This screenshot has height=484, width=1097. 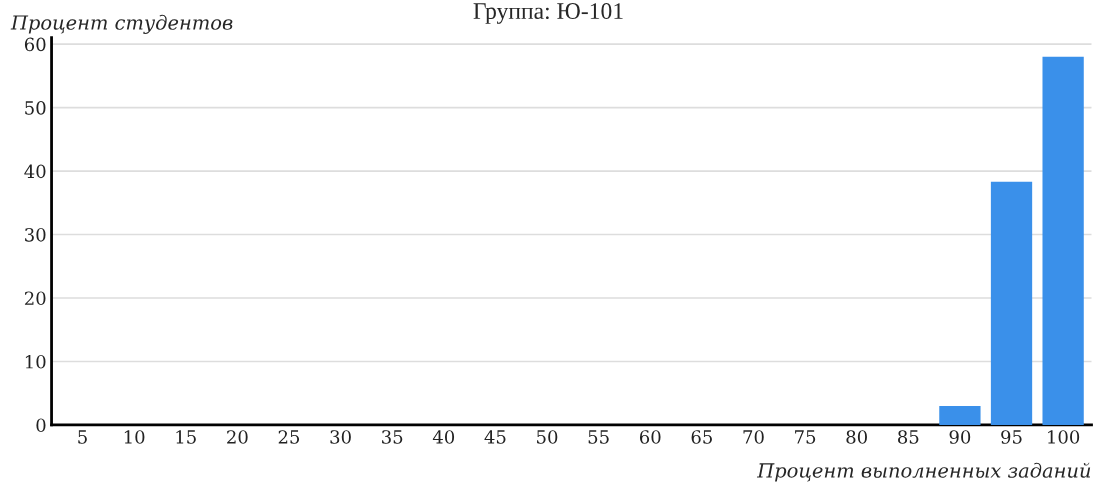 What do you see at coordinates (35, 171) in the screenshot?
I see `y-tick-label: 40` at bounding box center [35, 171].